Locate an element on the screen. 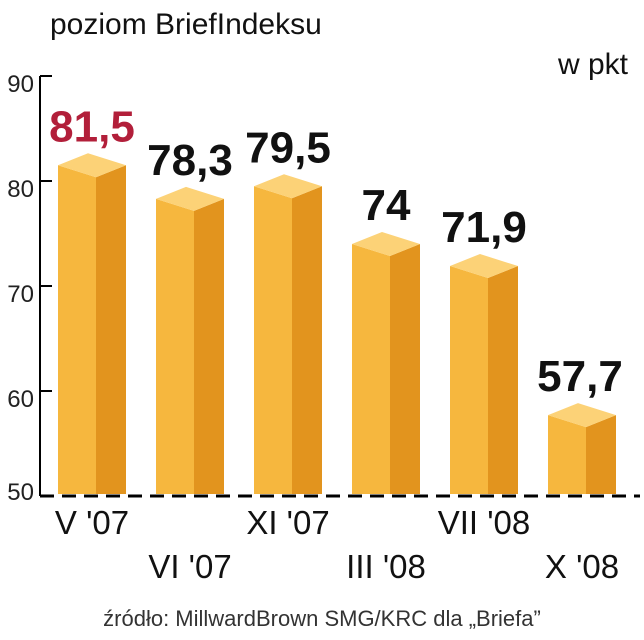  x-tick-label: VI '07 is located at coordinates (189, 566).